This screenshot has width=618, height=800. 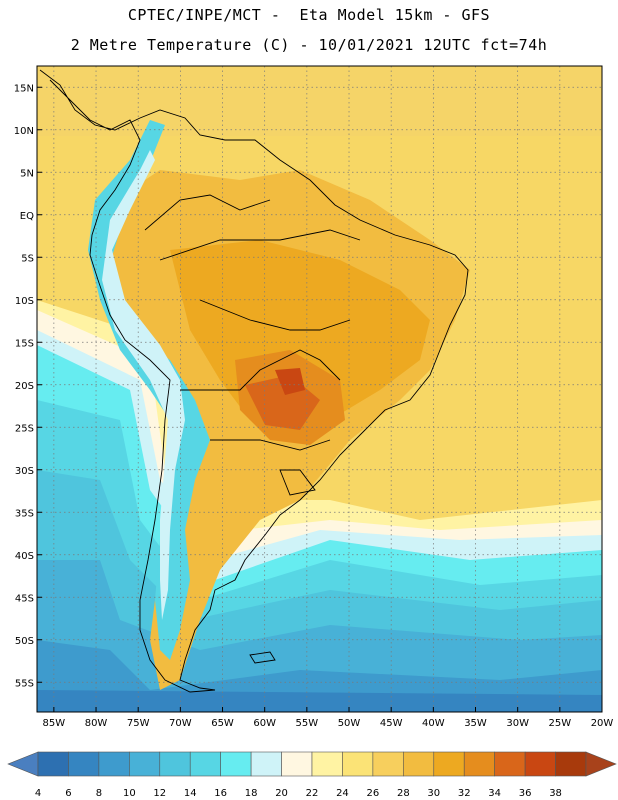 I want to click on colorbar-labels: 4 6 8 10 12 14 16 18 20 22 24 26 28 30 32 34 36 38, so click(x=298, y=793).